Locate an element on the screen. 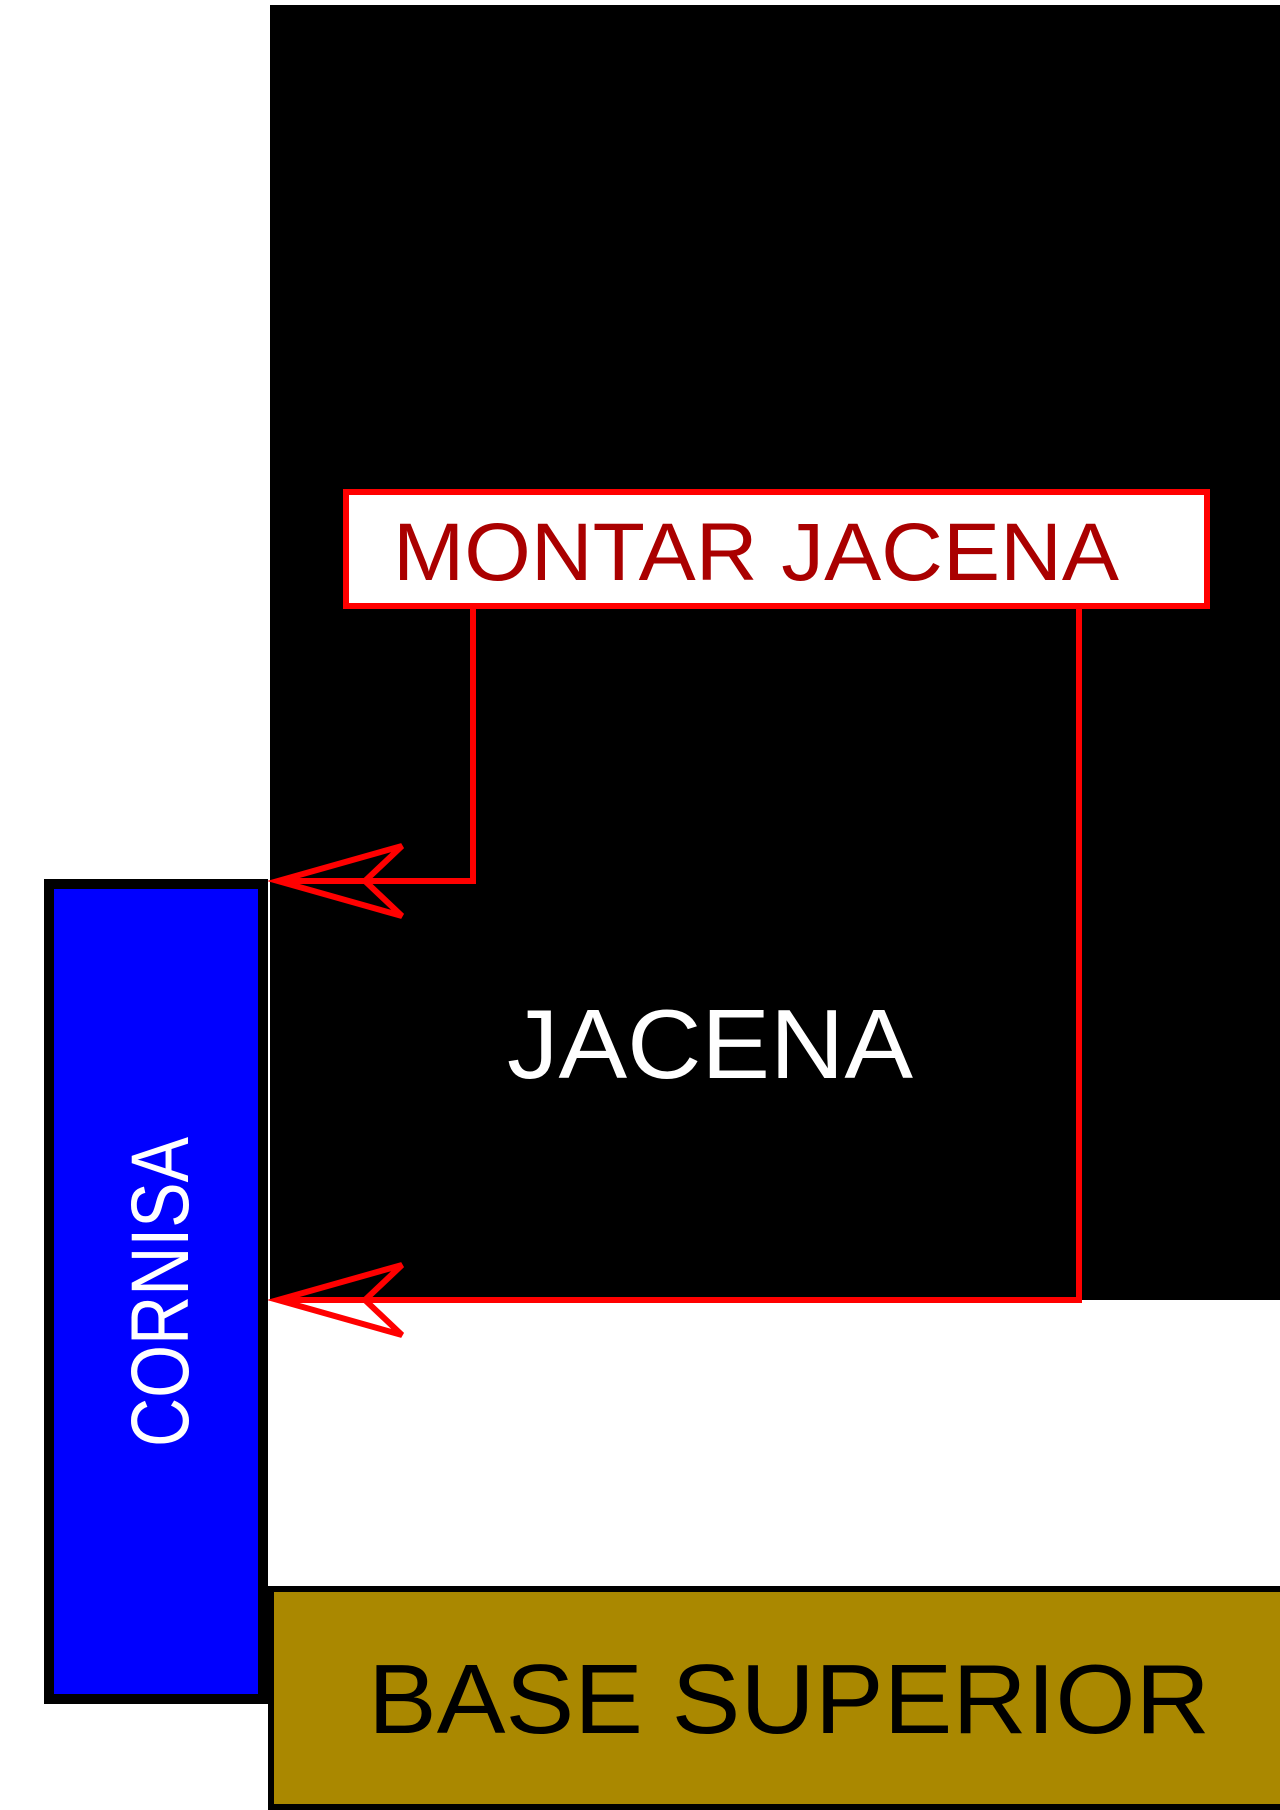  base-superior-bar is located at coordinates (774, 1698).